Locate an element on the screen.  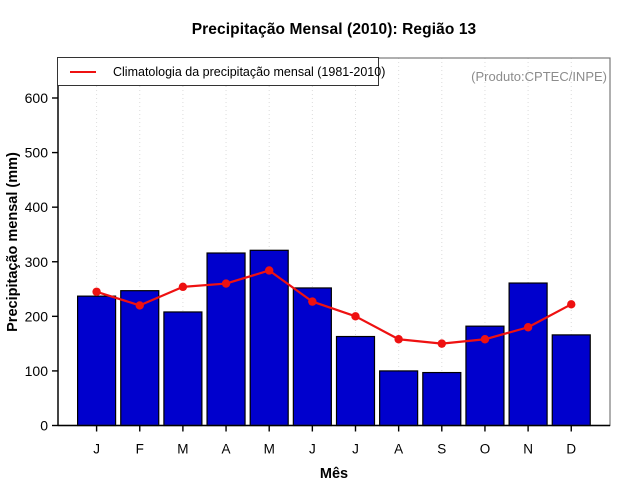
y-tick-label: 0 is located at coordinates (44, 426).